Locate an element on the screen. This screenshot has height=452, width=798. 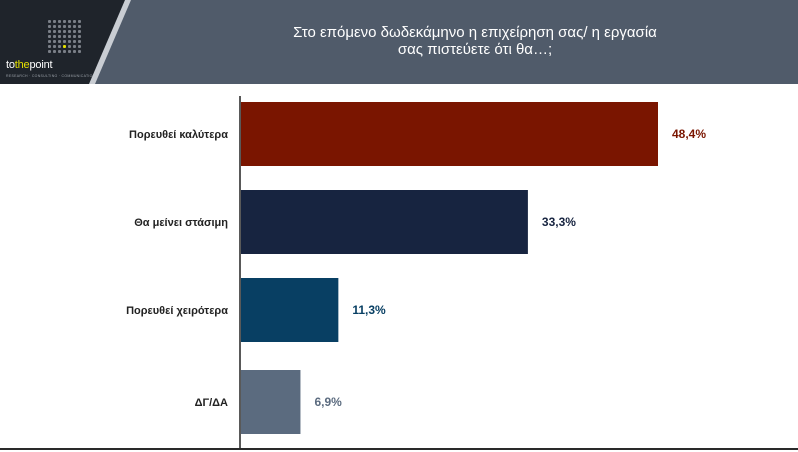
value-label: 33,3% is located at coordinates (559, 222).